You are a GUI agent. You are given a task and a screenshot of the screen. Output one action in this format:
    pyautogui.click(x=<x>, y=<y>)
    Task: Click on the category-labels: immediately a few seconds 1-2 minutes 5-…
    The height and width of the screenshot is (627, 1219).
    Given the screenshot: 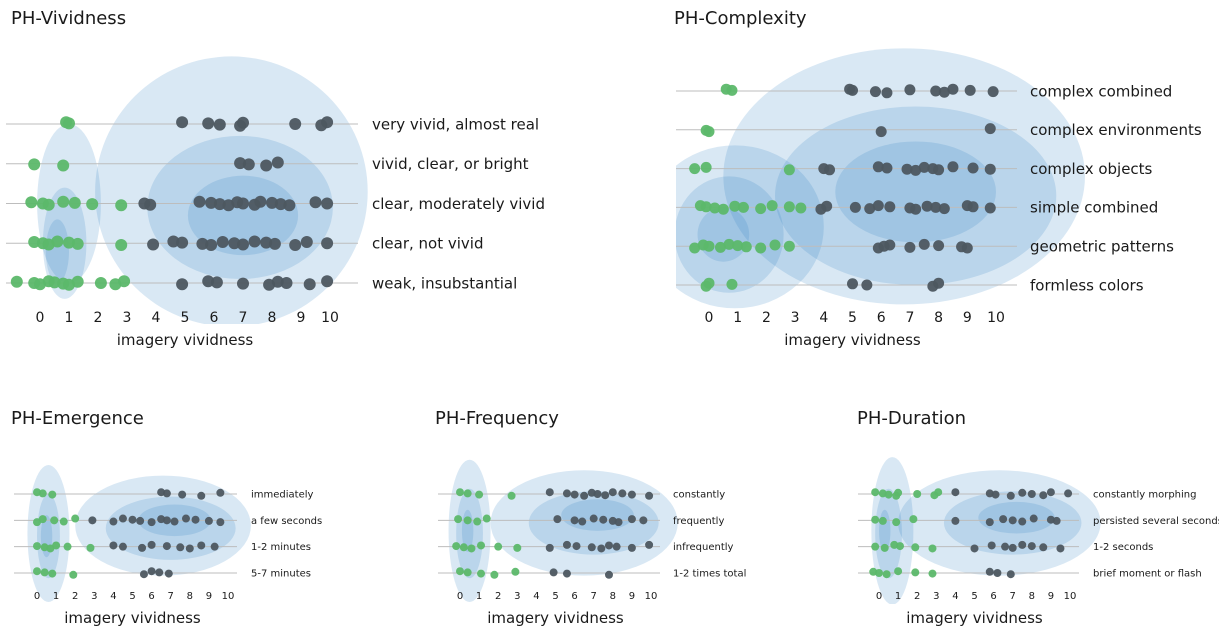 What is the action you would take?
    pyautogui.click(x=286, y=535)
    